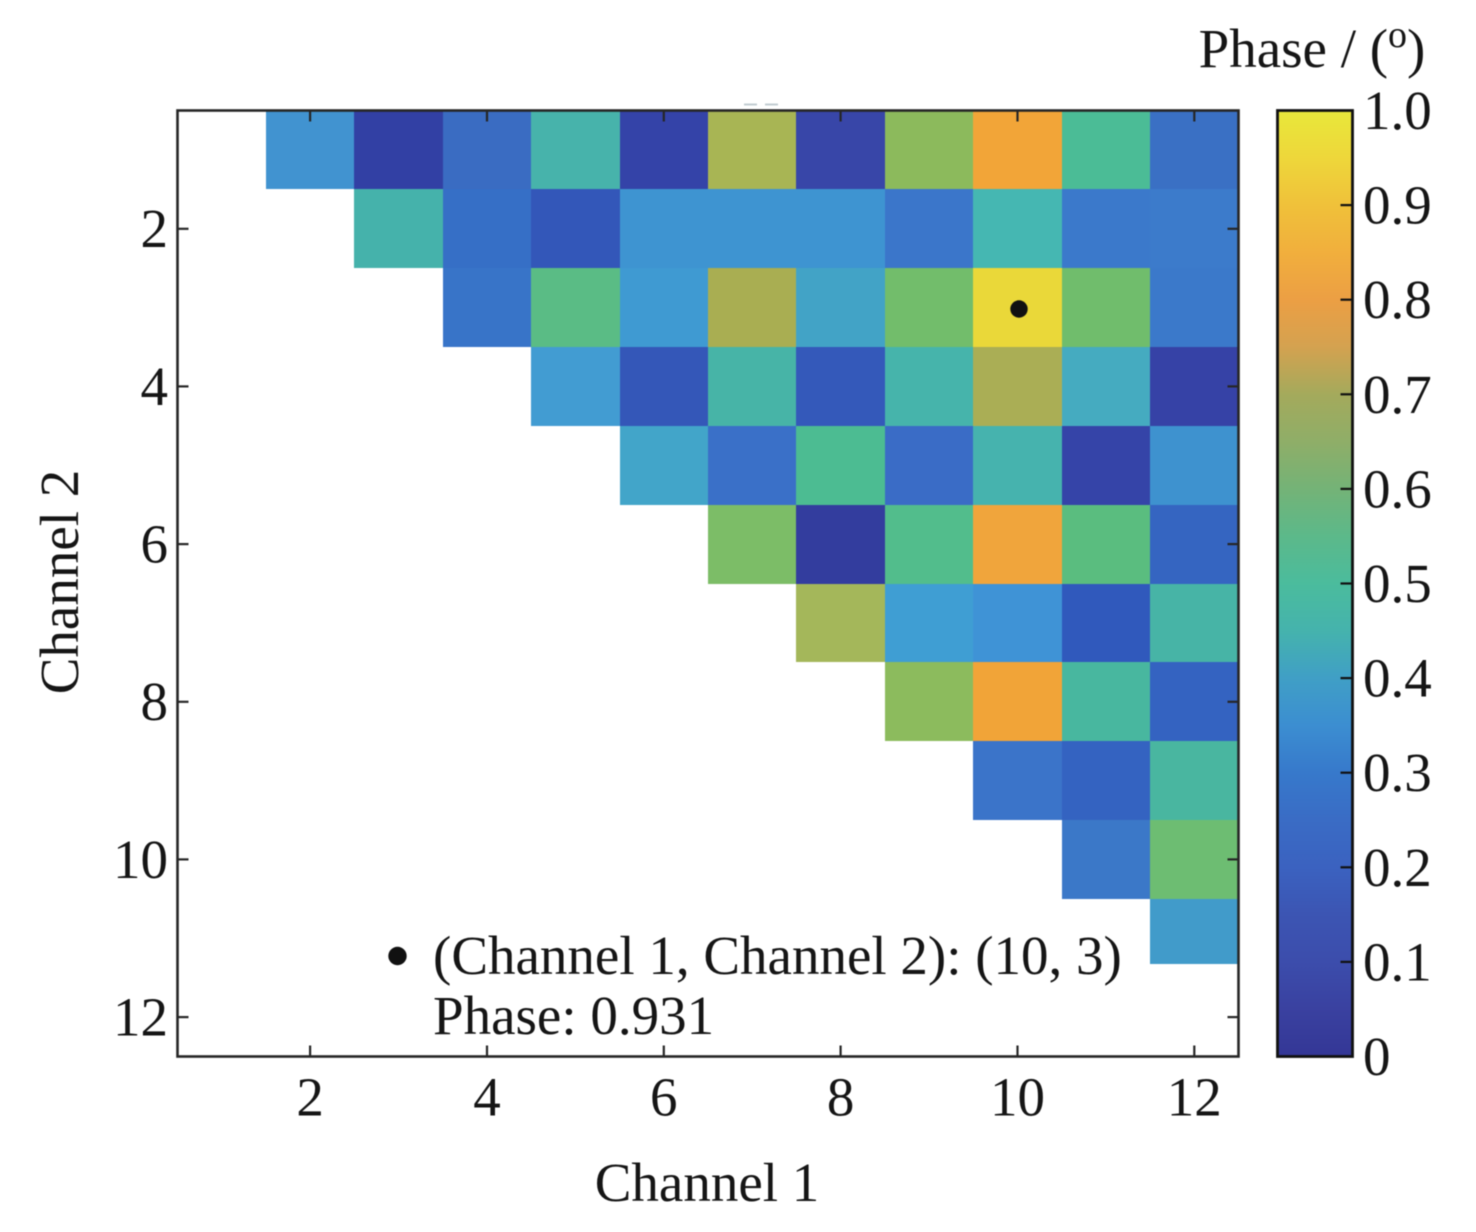  What do you see at coordinates (59, 582) in the screenshot?
I see `svg-text: Channel 2` at bounding box center [59, 582].